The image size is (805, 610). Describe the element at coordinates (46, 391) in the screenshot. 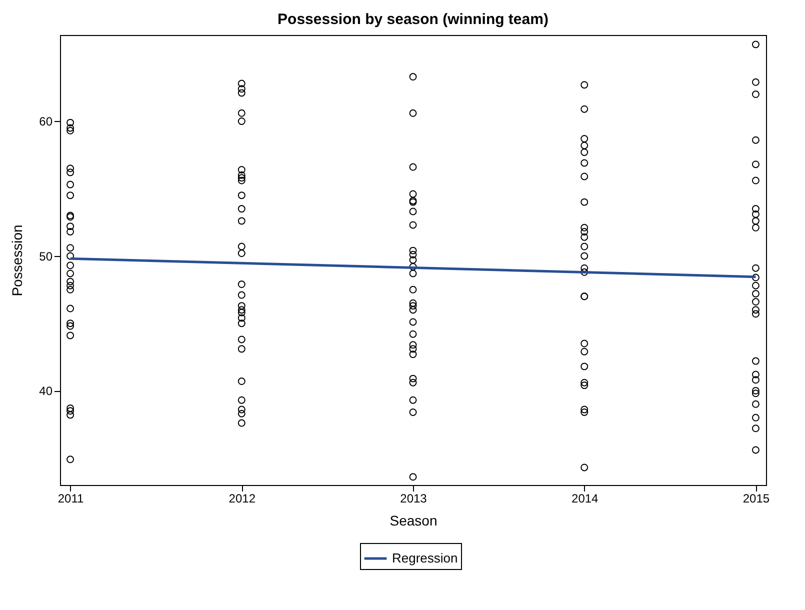

I see `y-tick-label: 40` at that location.